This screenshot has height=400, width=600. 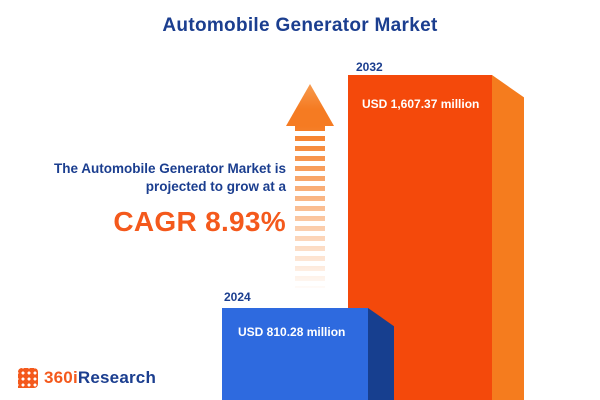 What do you see at coordinates (310, 207) in the screenshot?
I see `arrow-dashed-tail` at bounding box center [310, 207].